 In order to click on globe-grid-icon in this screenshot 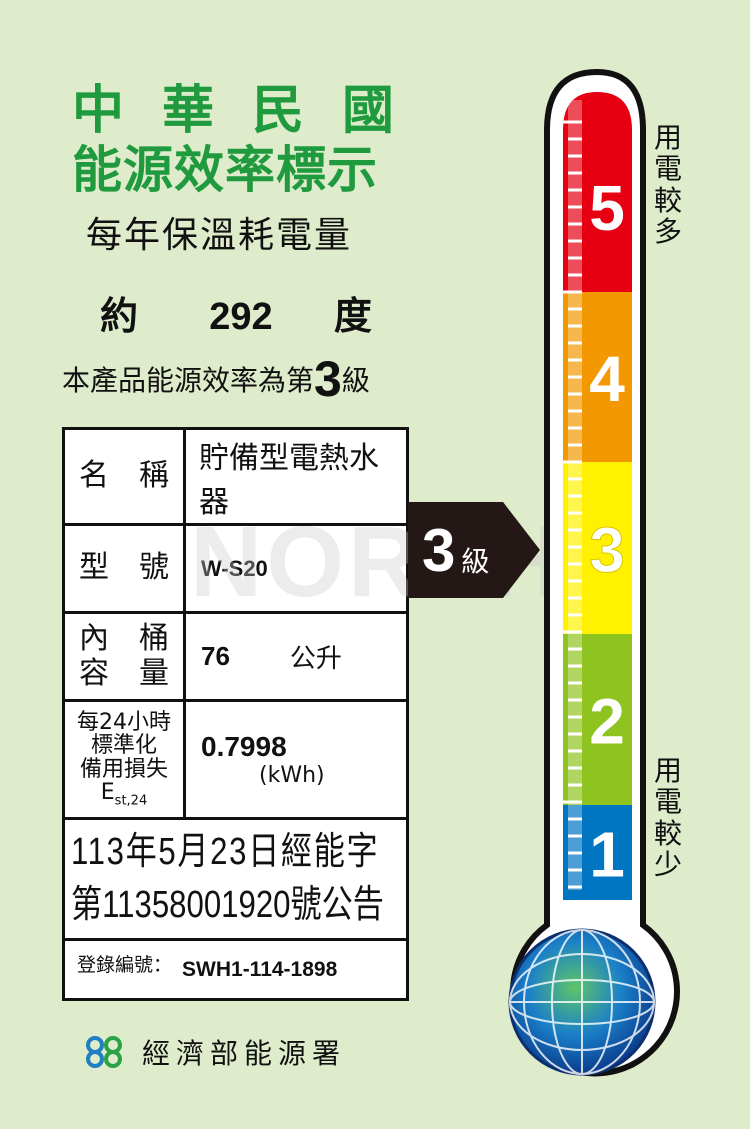, I will do `click(582, 1002)`.